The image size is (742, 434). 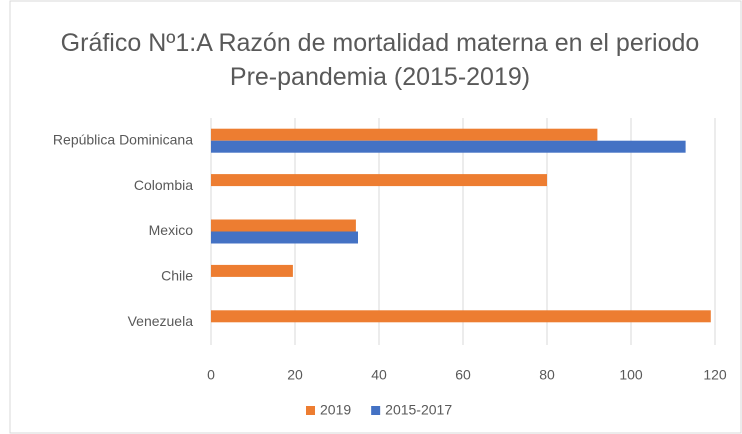 I want to click on y-tick-label: Colombia, so click(x=163, y=185).